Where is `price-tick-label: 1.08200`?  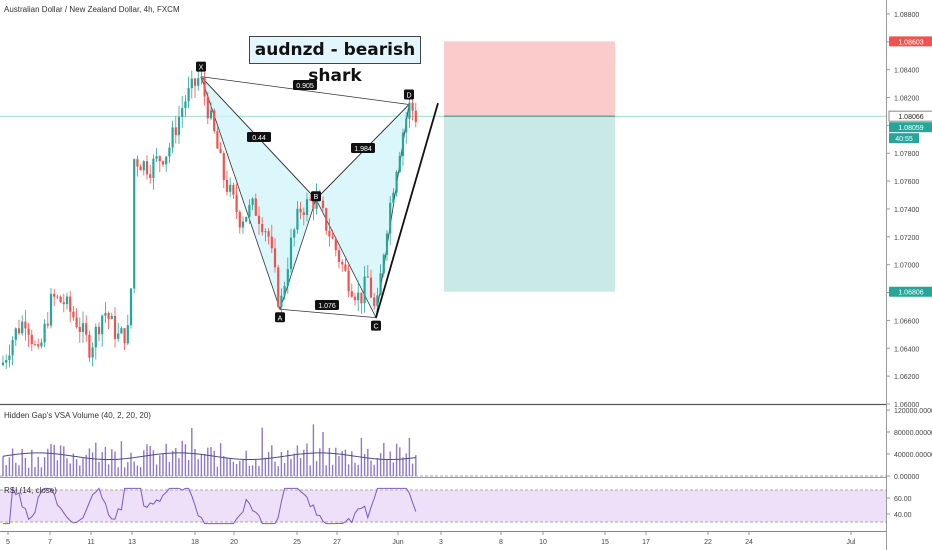 price-tick-label: 1.08200 is located at coordinates (906, 99).